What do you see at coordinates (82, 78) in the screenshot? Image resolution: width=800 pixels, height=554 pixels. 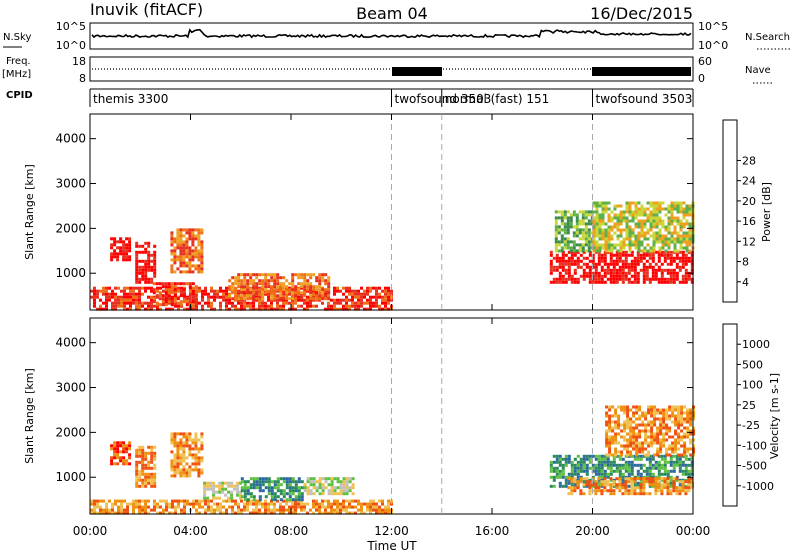 I see `freq-tick-bottom: 8` at bounding box center [82, 78].